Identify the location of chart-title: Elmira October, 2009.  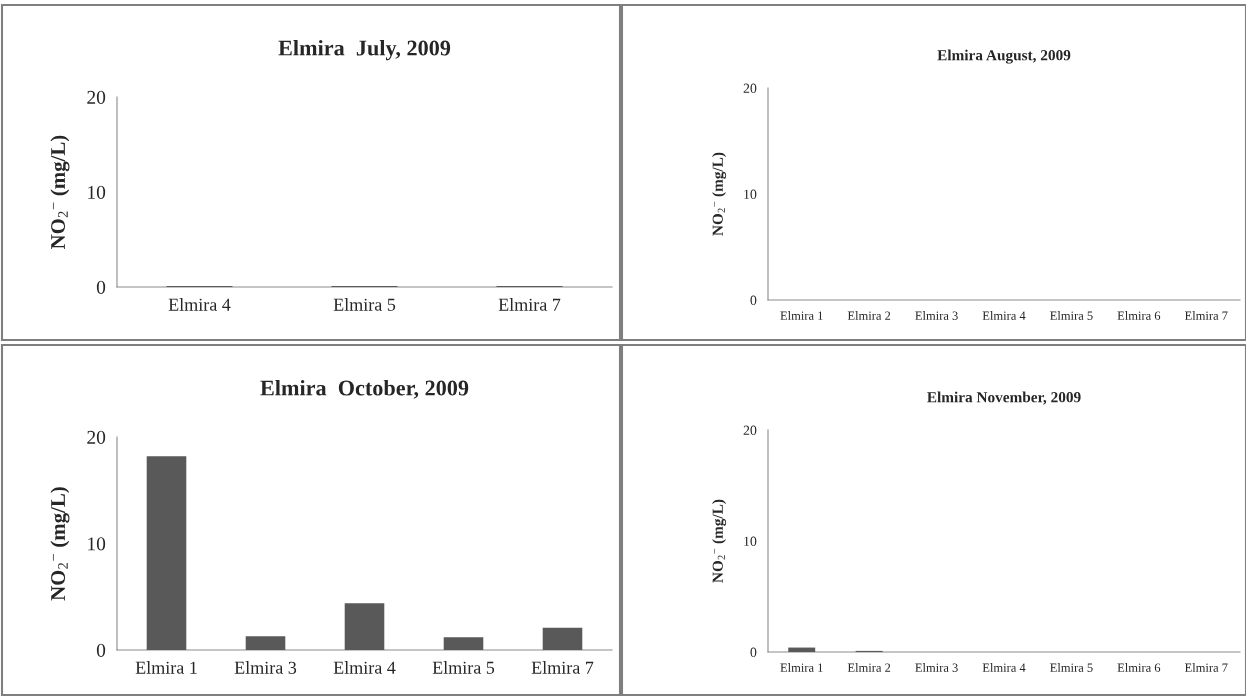
(364, 389).